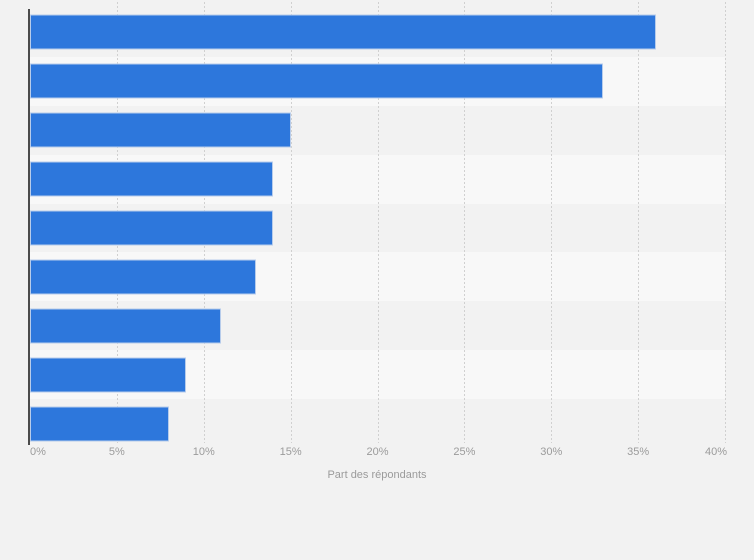 This screenshot has width=754, height=560. What do you see at coordinates (203, 452) in the screenshot?
I see `x-tick-label: 10%` at bounding box center [203, 452].